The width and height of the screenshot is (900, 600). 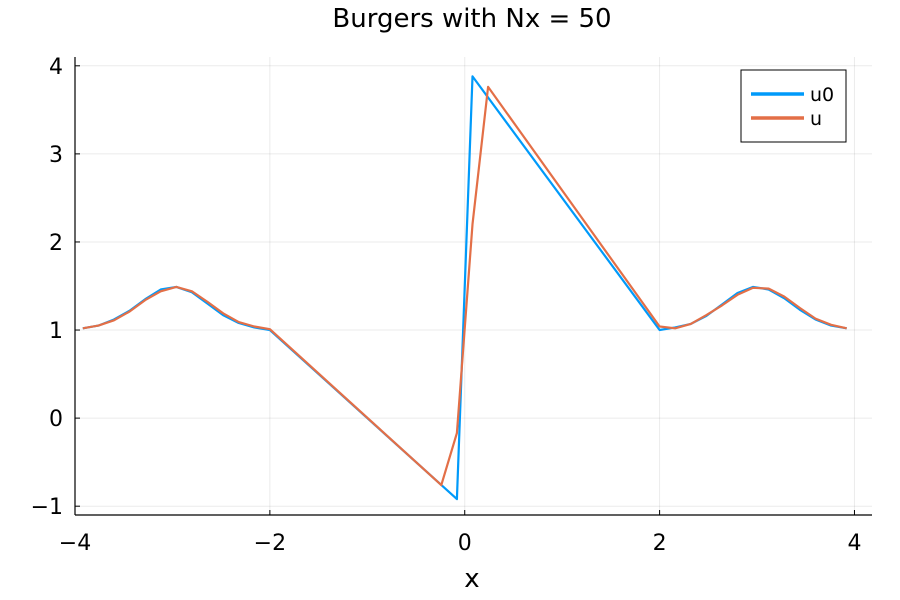 What do you see at coordinates (660, 543) in the screenshot?
I see `x-tick-label: 2` at bounding box center [660, 543].